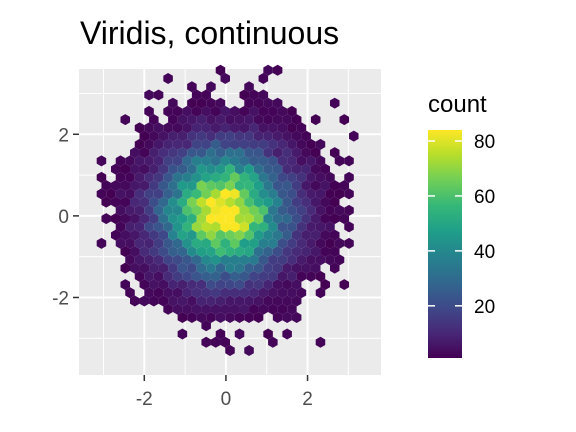 The height and width of the screenshot is (432, 576). I want to click on y-tick-label: 0, so click(63, 217).